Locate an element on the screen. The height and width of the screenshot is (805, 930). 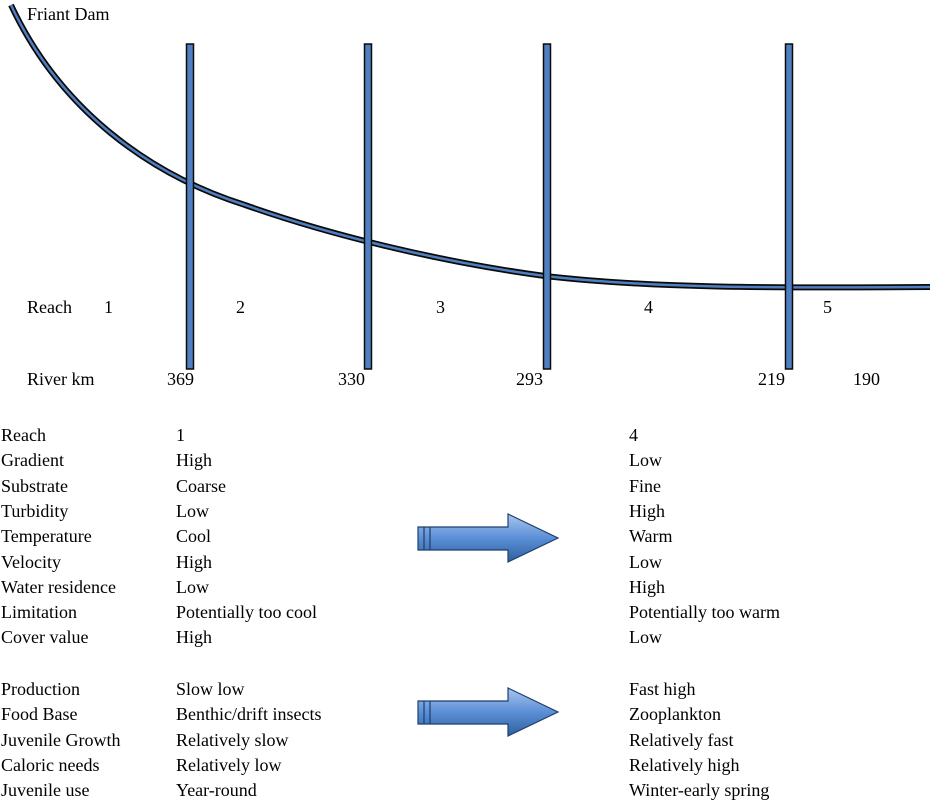
row-label: Velocity is located at coordinates (31, 561).